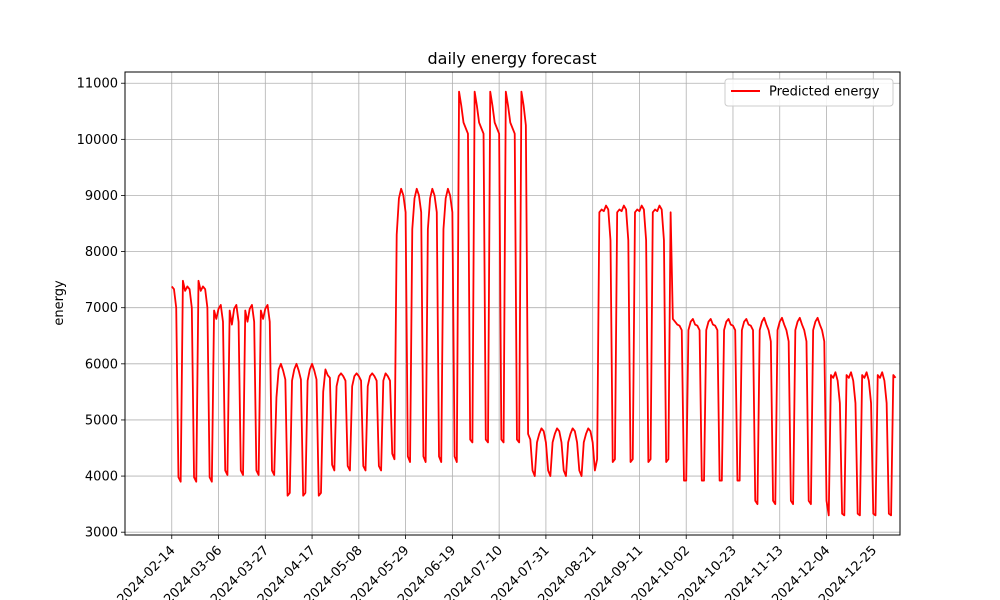  Describe the element at coordinates (101, 477) in the screenshot. I see `y-tick-label: 4000` at that location.